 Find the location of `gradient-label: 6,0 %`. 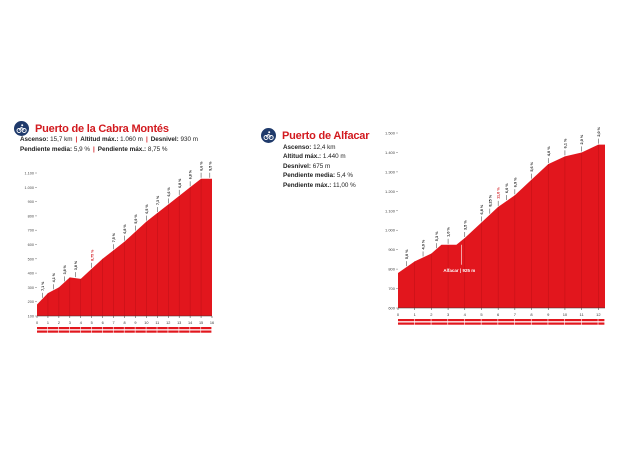

gradient-label: 6,0 % is located at coordinates (507, 188).